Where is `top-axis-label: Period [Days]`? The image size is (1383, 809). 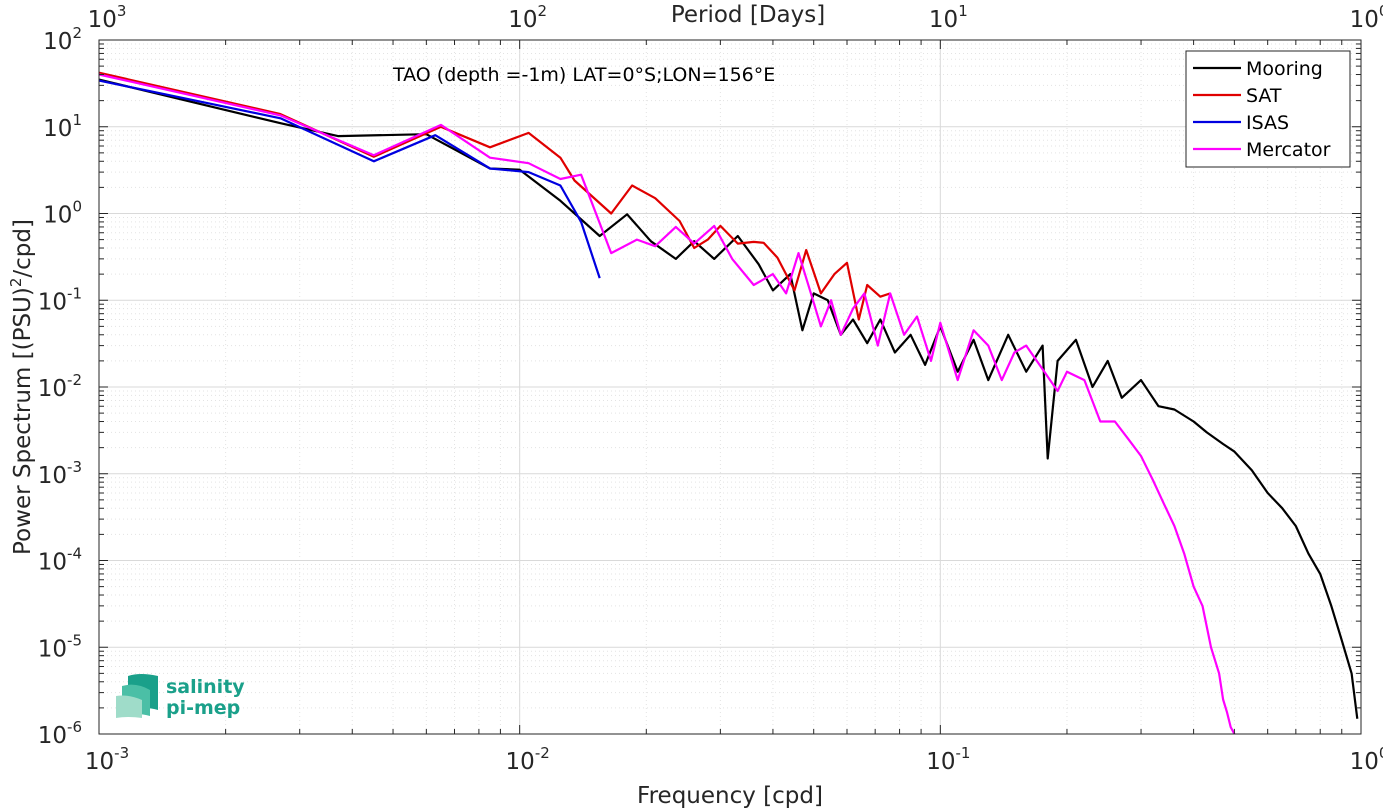 top-axis-label: Period [Days] is located at coordinates (748, 15).